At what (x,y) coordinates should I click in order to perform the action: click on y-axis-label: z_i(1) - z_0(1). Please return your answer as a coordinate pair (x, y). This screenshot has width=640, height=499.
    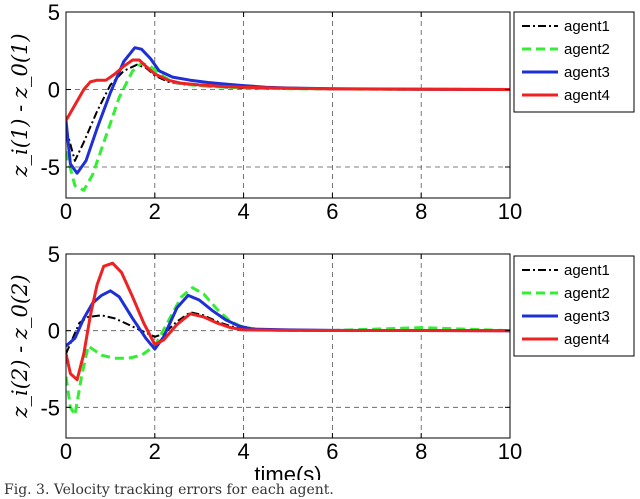
    Looking at the image, I should click on (20, 105).